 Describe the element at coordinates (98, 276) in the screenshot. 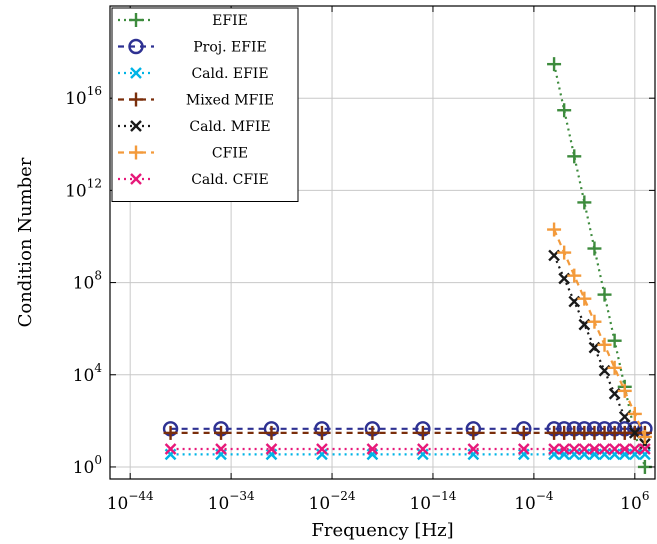

I see `y-tick-exponent: 8` at that location.